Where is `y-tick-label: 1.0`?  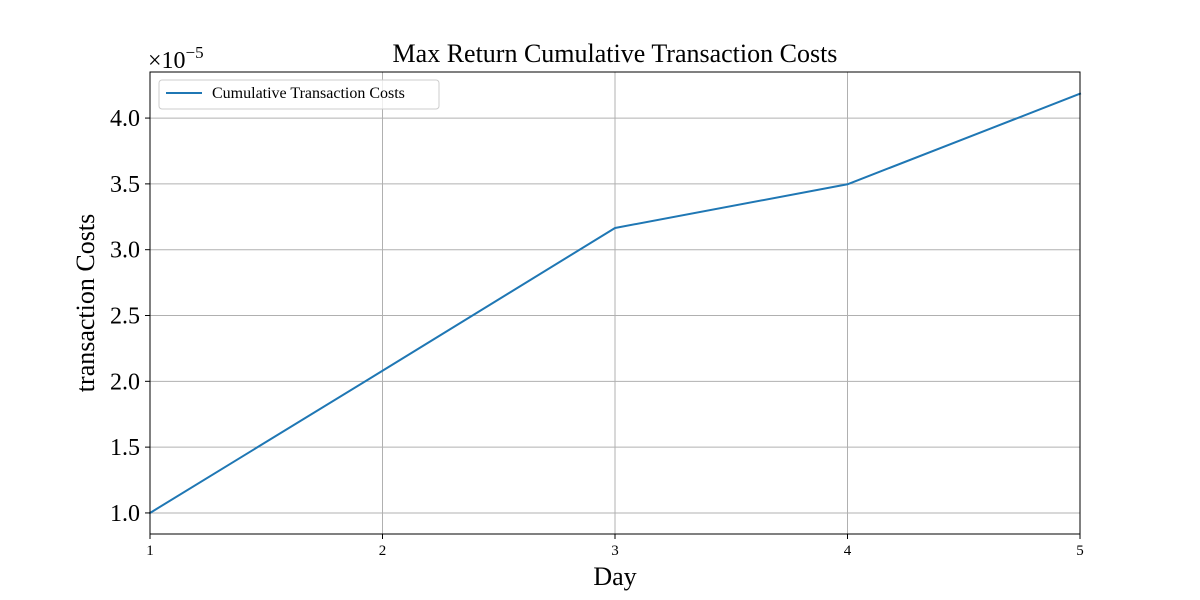
y-tick-label: 1.0 is located at coordinates (125, 514).